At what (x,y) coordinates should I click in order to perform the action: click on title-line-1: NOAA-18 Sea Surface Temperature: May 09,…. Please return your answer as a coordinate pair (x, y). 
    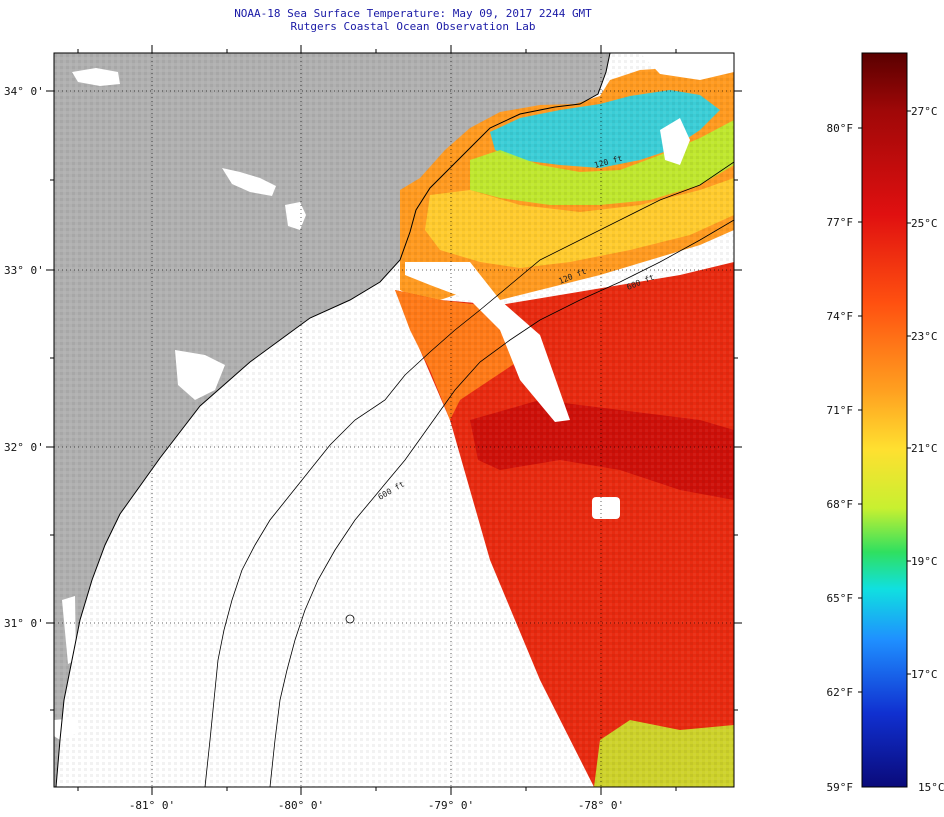
    Looking at the image, I should click on (413, 13).